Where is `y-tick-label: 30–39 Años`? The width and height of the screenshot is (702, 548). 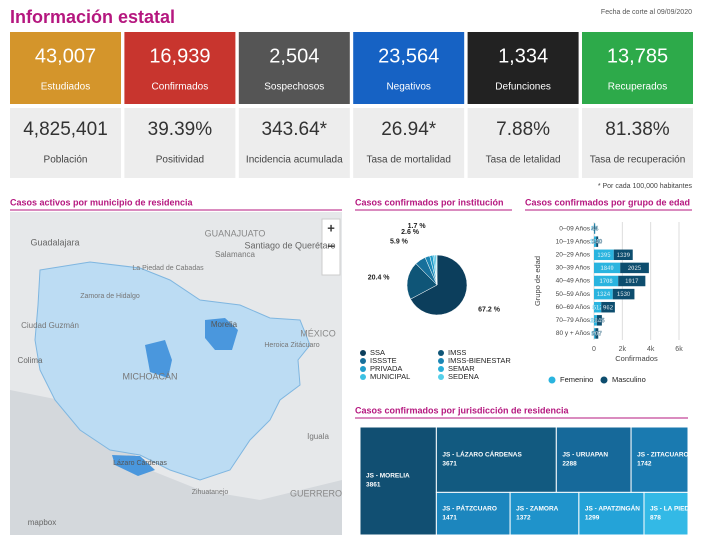 y-tick-label: 30–39 Años is located at coordinates (573, 268).